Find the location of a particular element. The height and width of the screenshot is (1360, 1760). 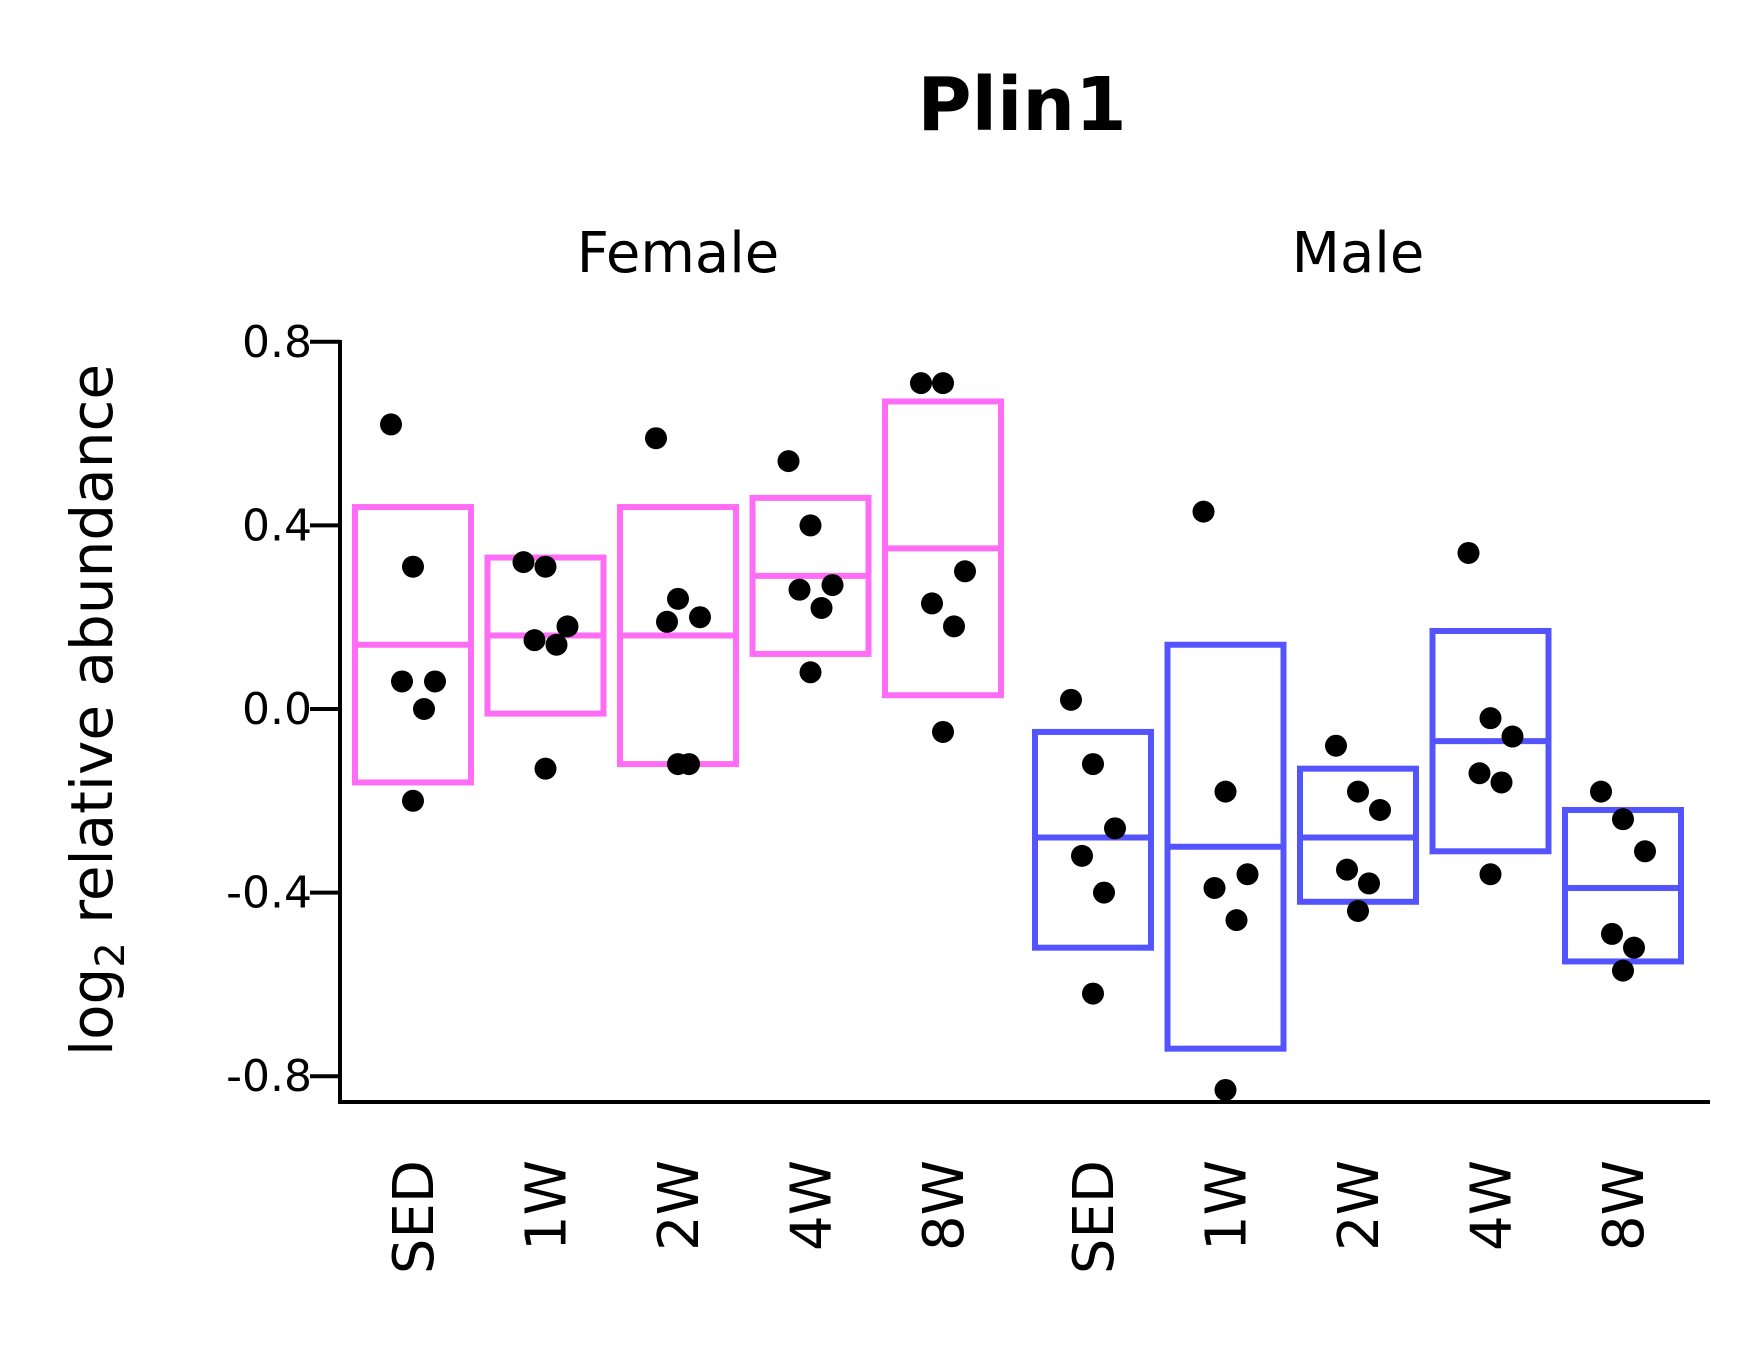

chart-title: Plin1 is located at coordinates (1021, 105).